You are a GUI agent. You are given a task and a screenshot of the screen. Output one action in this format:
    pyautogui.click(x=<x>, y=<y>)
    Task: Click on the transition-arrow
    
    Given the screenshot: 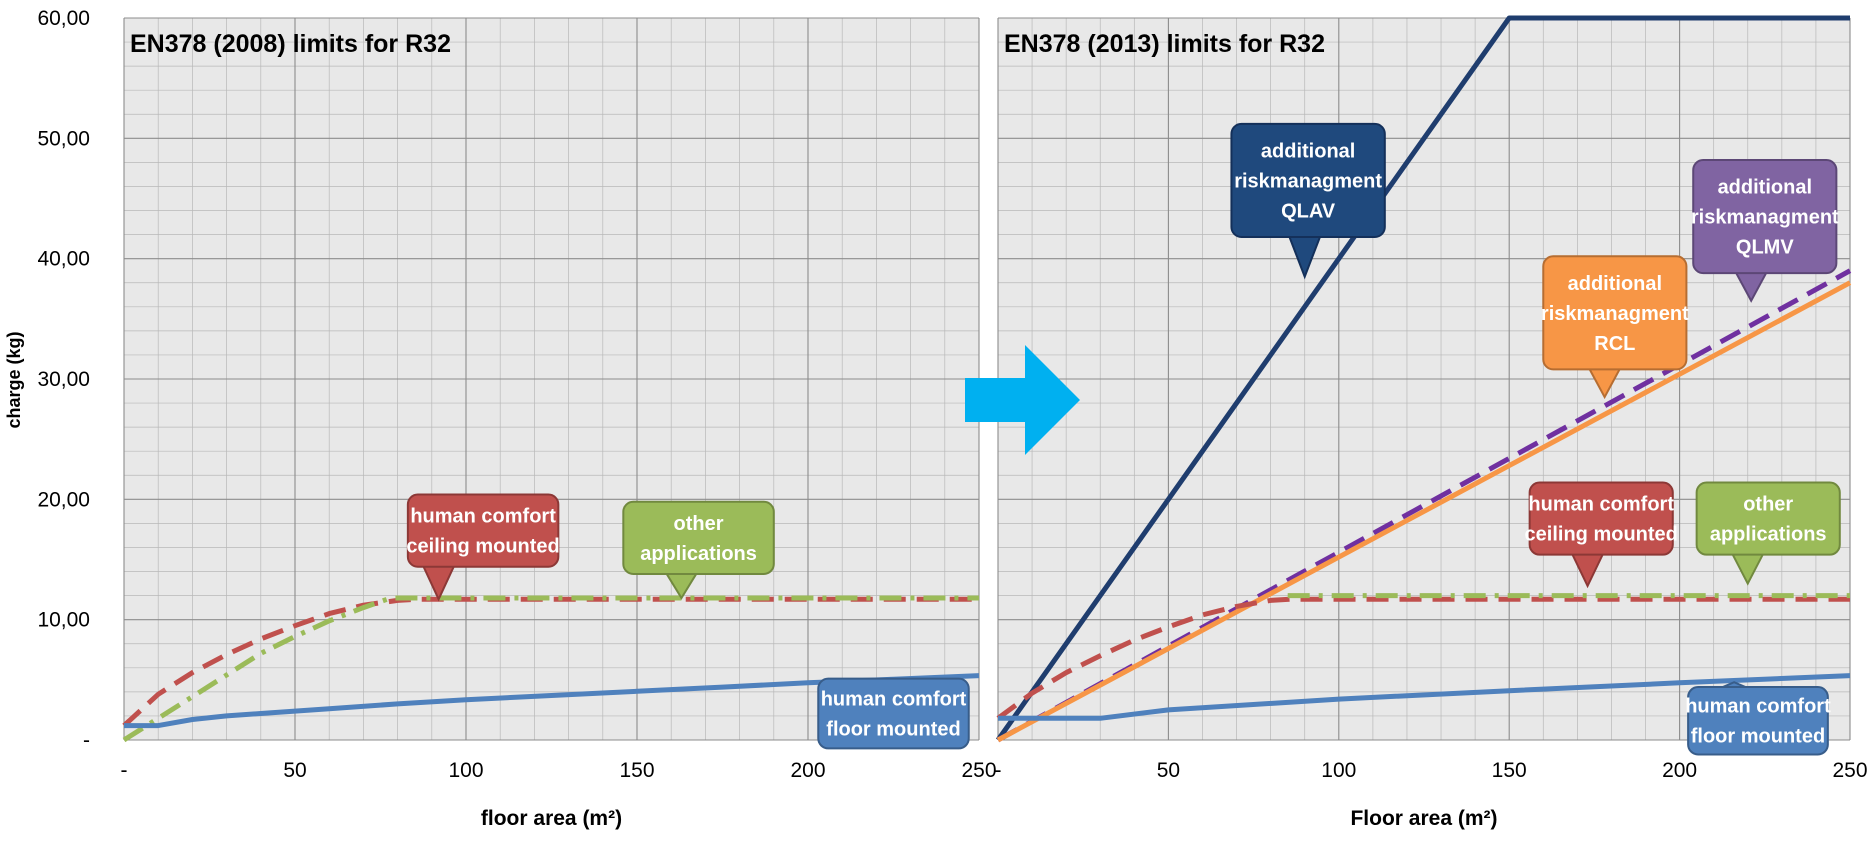 What is the action you would take?
    pyautogui.click(x=1022, y=400)
    